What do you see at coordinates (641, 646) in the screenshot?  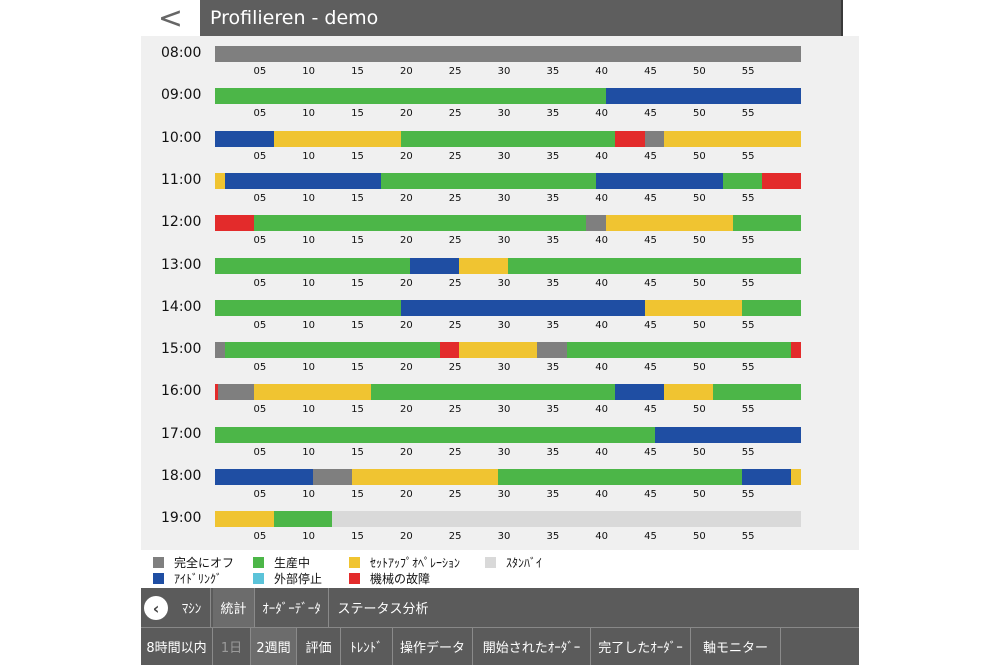 I see `tab-sub-7: 完了したｵｰﾀﾞｰ` at bounding box center [641, 646].